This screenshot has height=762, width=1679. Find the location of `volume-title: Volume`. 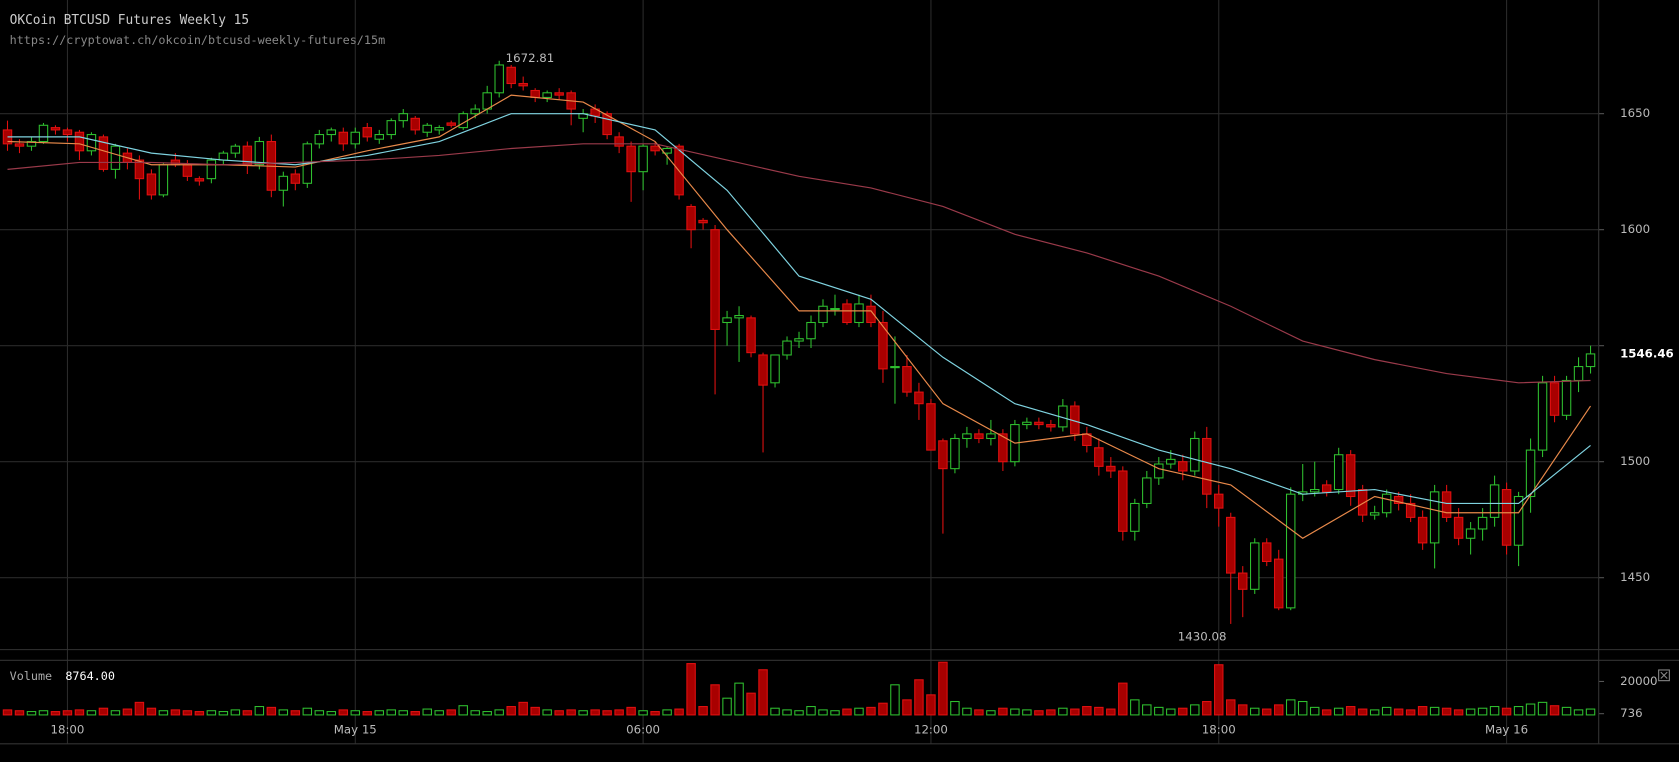

volume-title: Volume is located at coordinates (31, 676).